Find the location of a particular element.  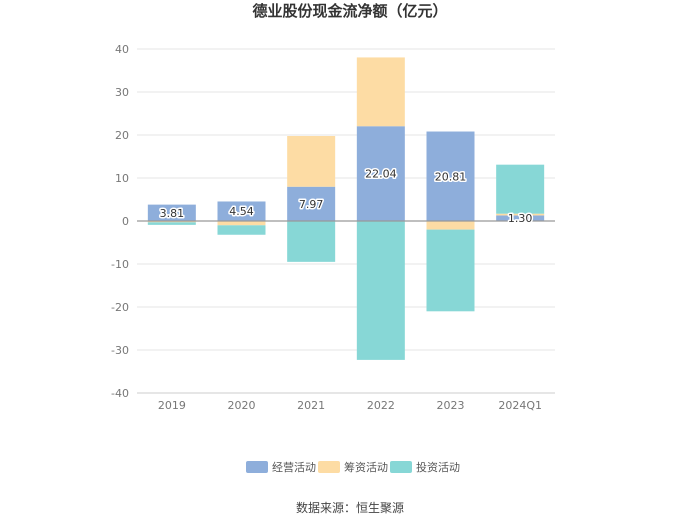

y-tick-label: 40 is located at coordinates (122, 49).